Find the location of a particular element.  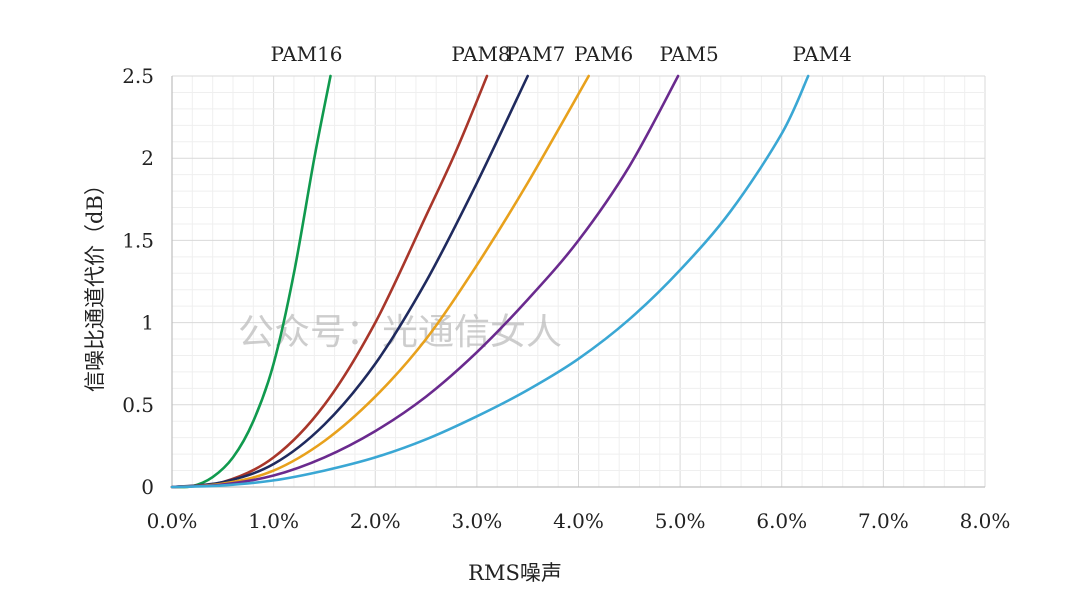

watermark: 公众号：光通信女人 is located at coordinates (400, 332).